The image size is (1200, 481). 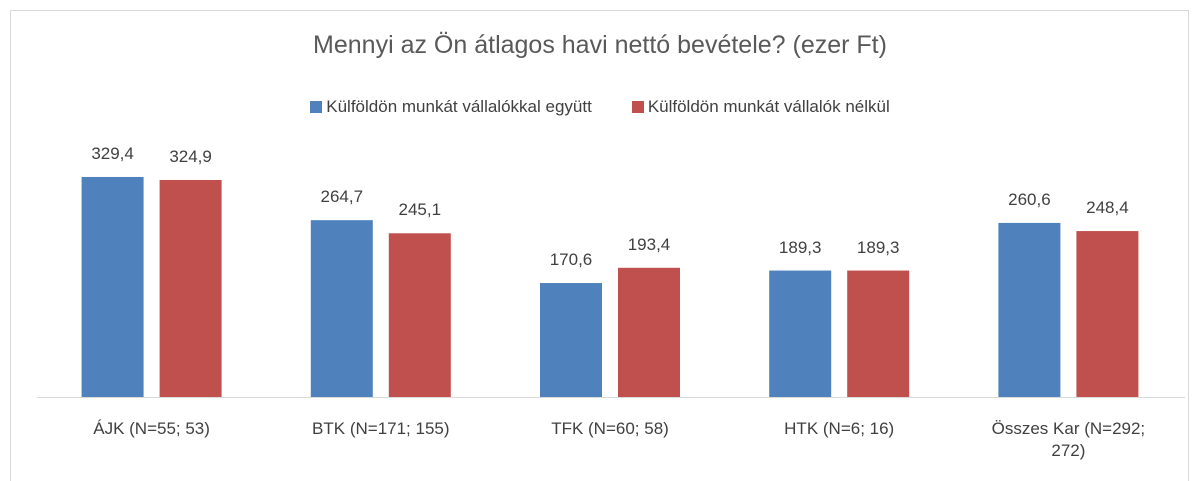 What do you see at coordinates (190, 156) in the screenshot?
I see `data-label: 324,9` at bounding box center [190, 156].